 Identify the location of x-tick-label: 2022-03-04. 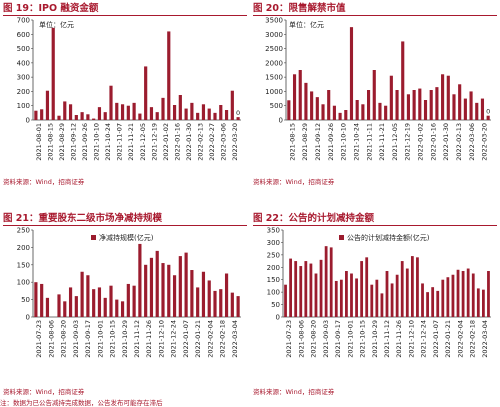
(235, 339).